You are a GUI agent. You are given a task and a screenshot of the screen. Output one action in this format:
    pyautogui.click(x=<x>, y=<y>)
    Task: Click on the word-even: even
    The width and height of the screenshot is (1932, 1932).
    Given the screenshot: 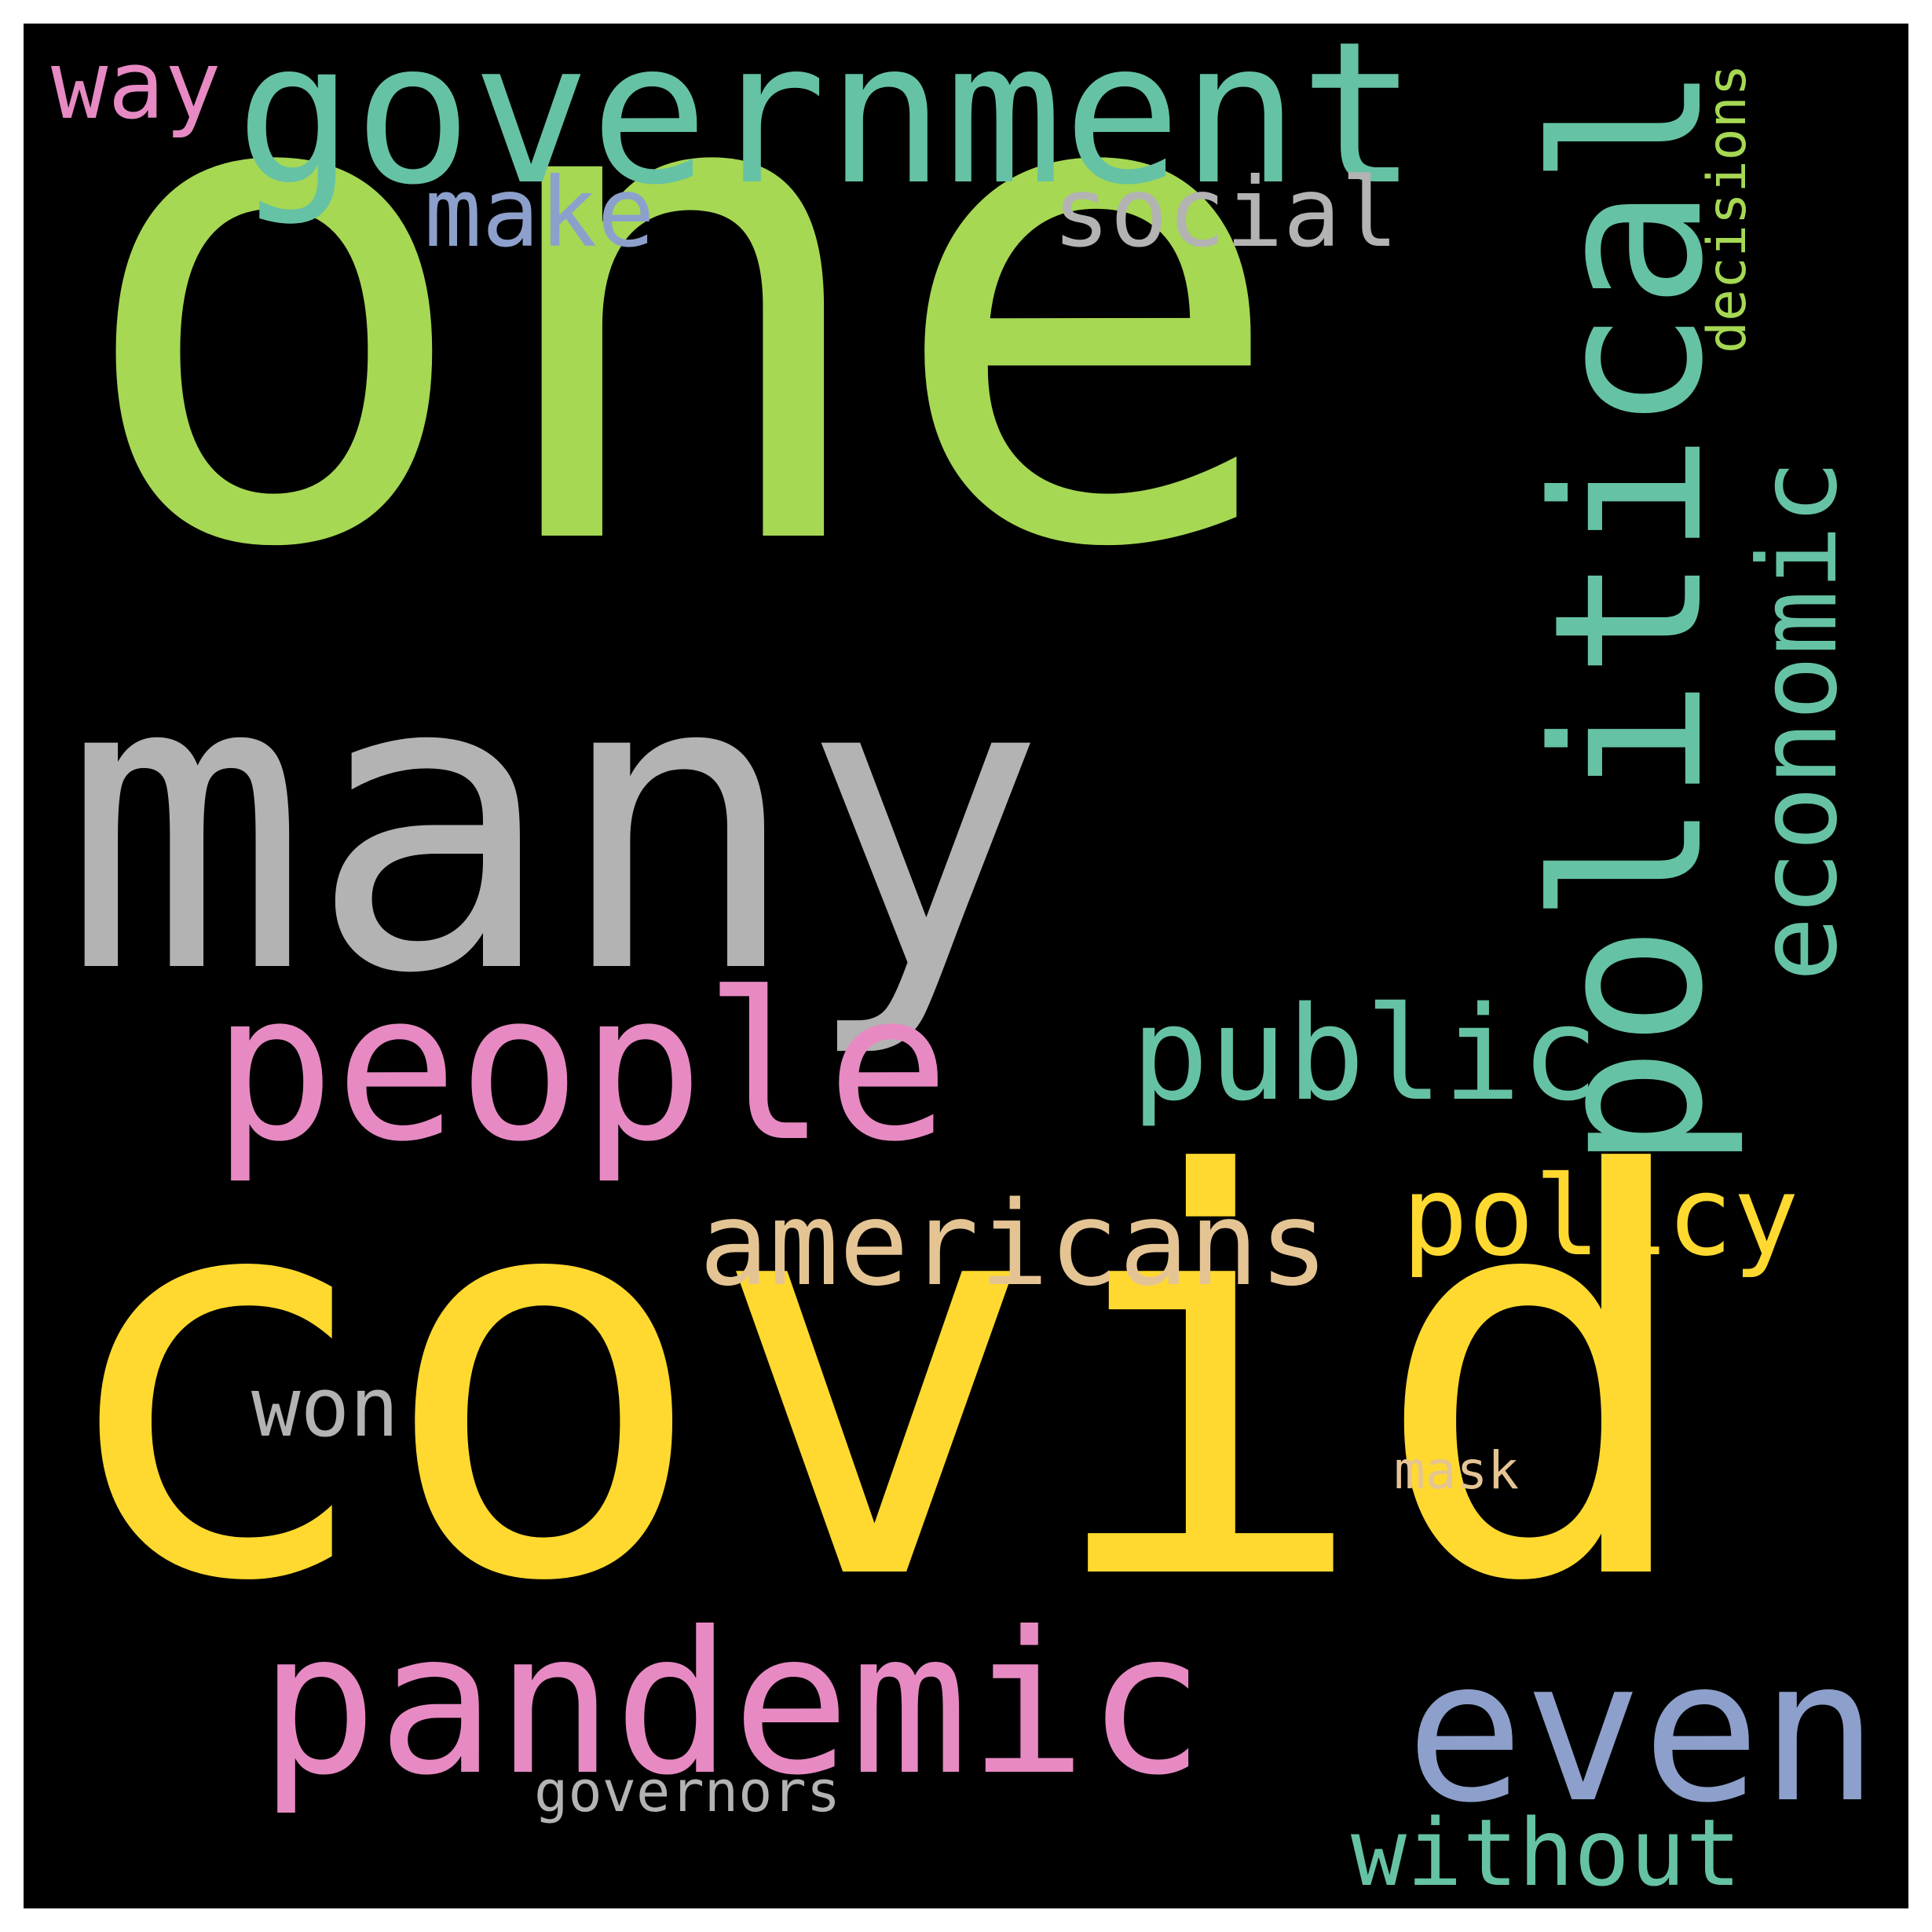 What is the action you would take?
    pyautogui.click(x=1643, y=1732)
    